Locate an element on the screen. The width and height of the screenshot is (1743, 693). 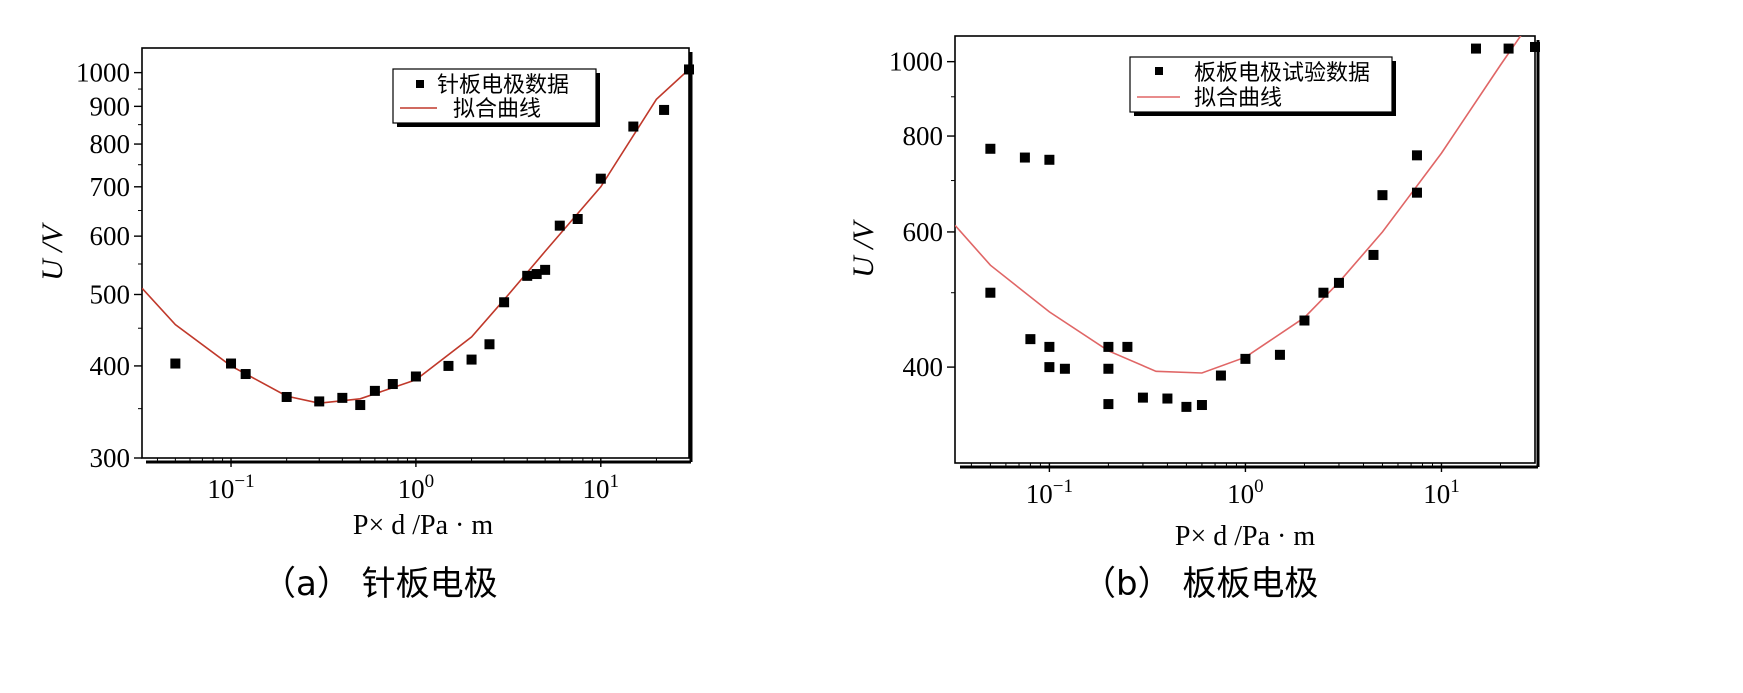
panel-b-y-axis: 400 600 800 1000 is located at coordinates (922, 214).